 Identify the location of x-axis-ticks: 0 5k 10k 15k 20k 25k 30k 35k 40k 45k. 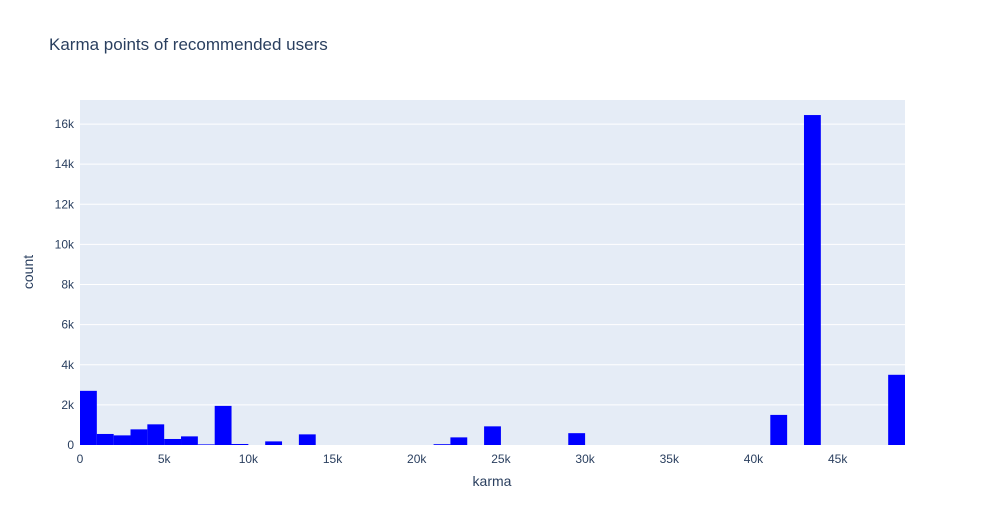
(463, 459).